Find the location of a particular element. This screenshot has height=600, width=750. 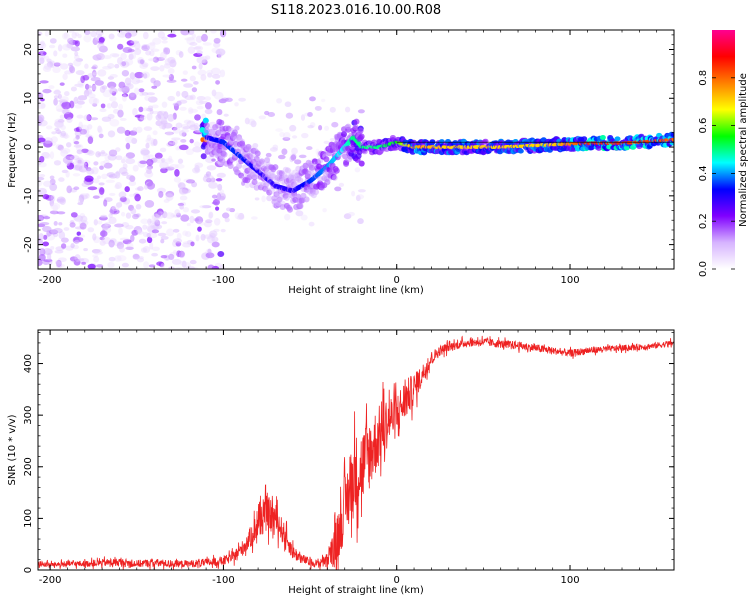

spectrogram-x-label: Height of straight line (km) is located at coordinates (356, 290).